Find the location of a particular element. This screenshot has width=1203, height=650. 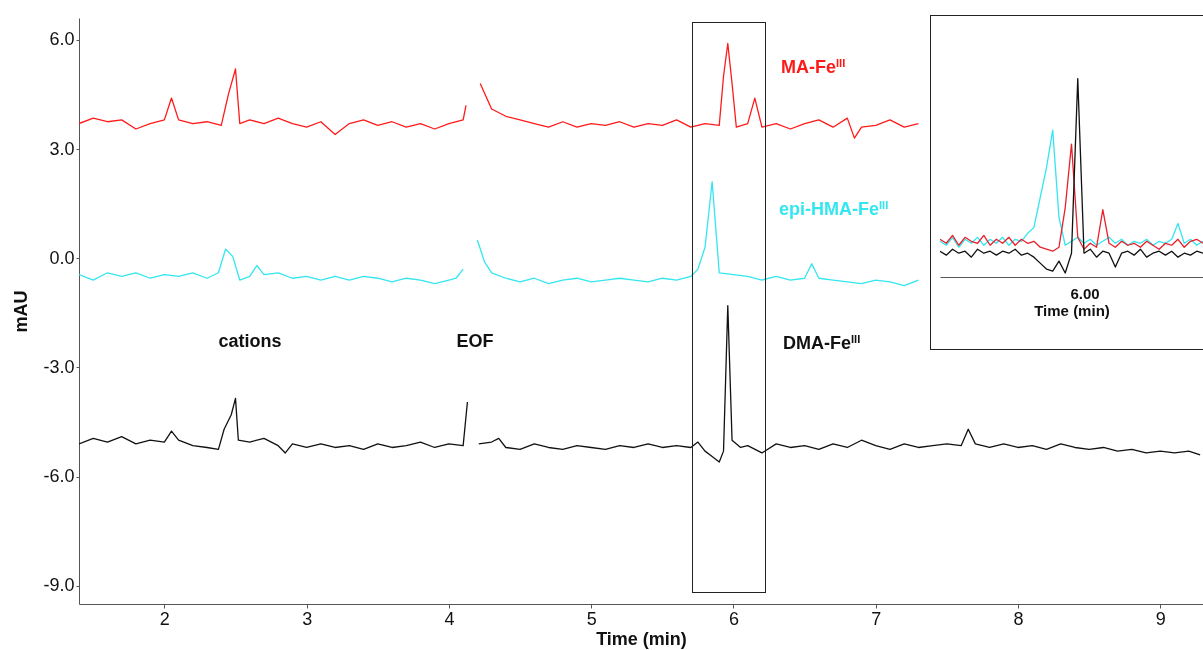

annotation: EOF is located at coordinates (475, 341).